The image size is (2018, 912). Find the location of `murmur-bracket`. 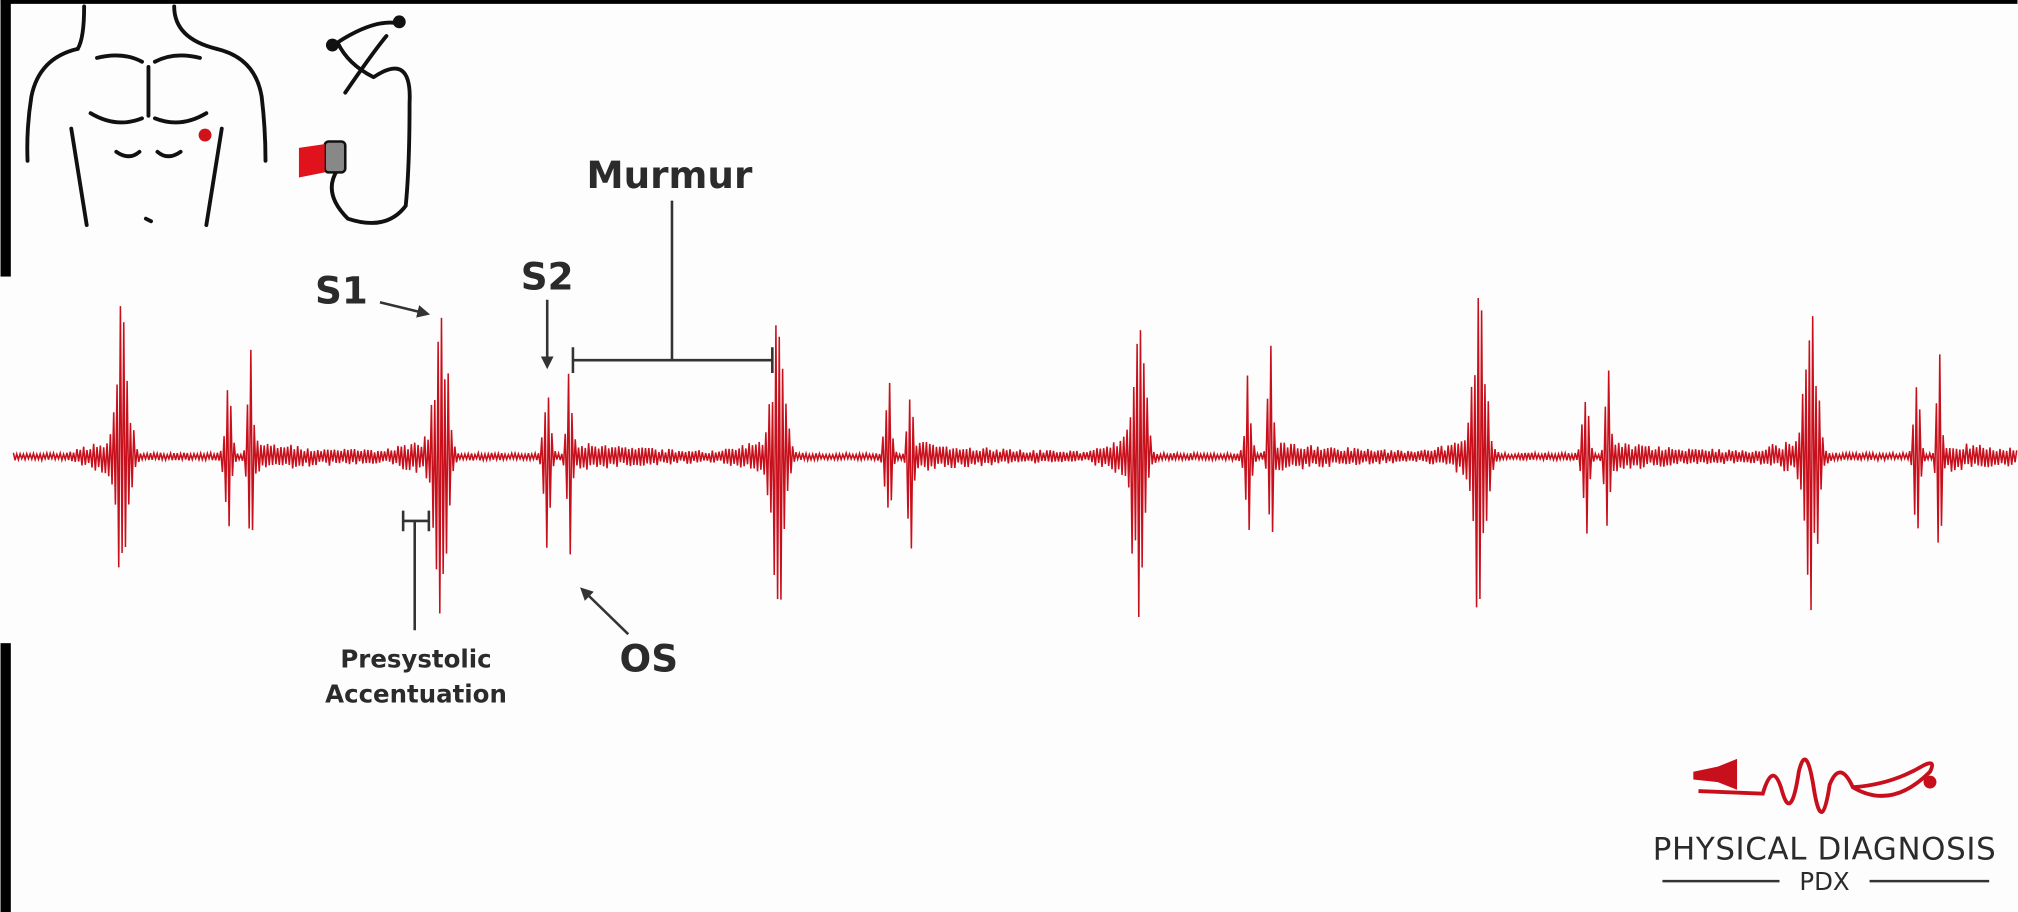

murmur-bracket is located at coordinates (672, 287).